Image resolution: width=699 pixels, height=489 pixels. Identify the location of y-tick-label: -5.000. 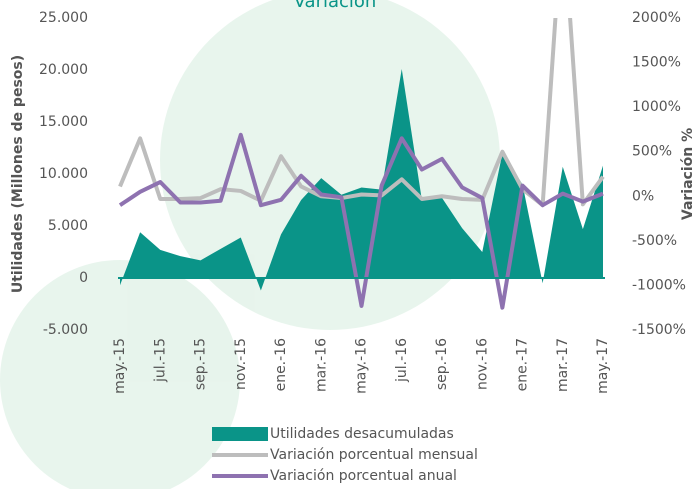
(65, 330).